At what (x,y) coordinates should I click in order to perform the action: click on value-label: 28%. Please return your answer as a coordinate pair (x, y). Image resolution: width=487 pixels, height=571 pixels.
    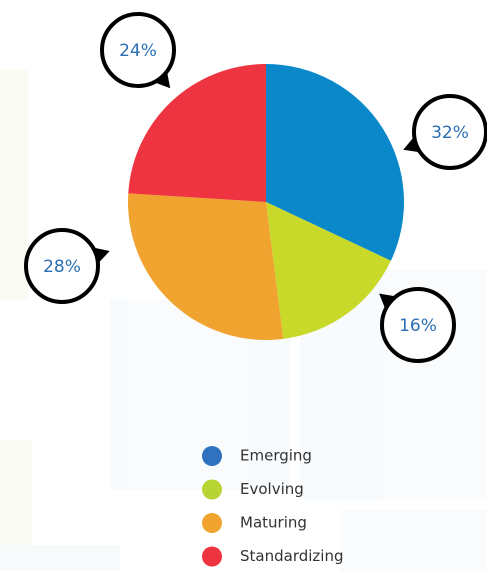
    Looking at the image, I should click on (62, 267).